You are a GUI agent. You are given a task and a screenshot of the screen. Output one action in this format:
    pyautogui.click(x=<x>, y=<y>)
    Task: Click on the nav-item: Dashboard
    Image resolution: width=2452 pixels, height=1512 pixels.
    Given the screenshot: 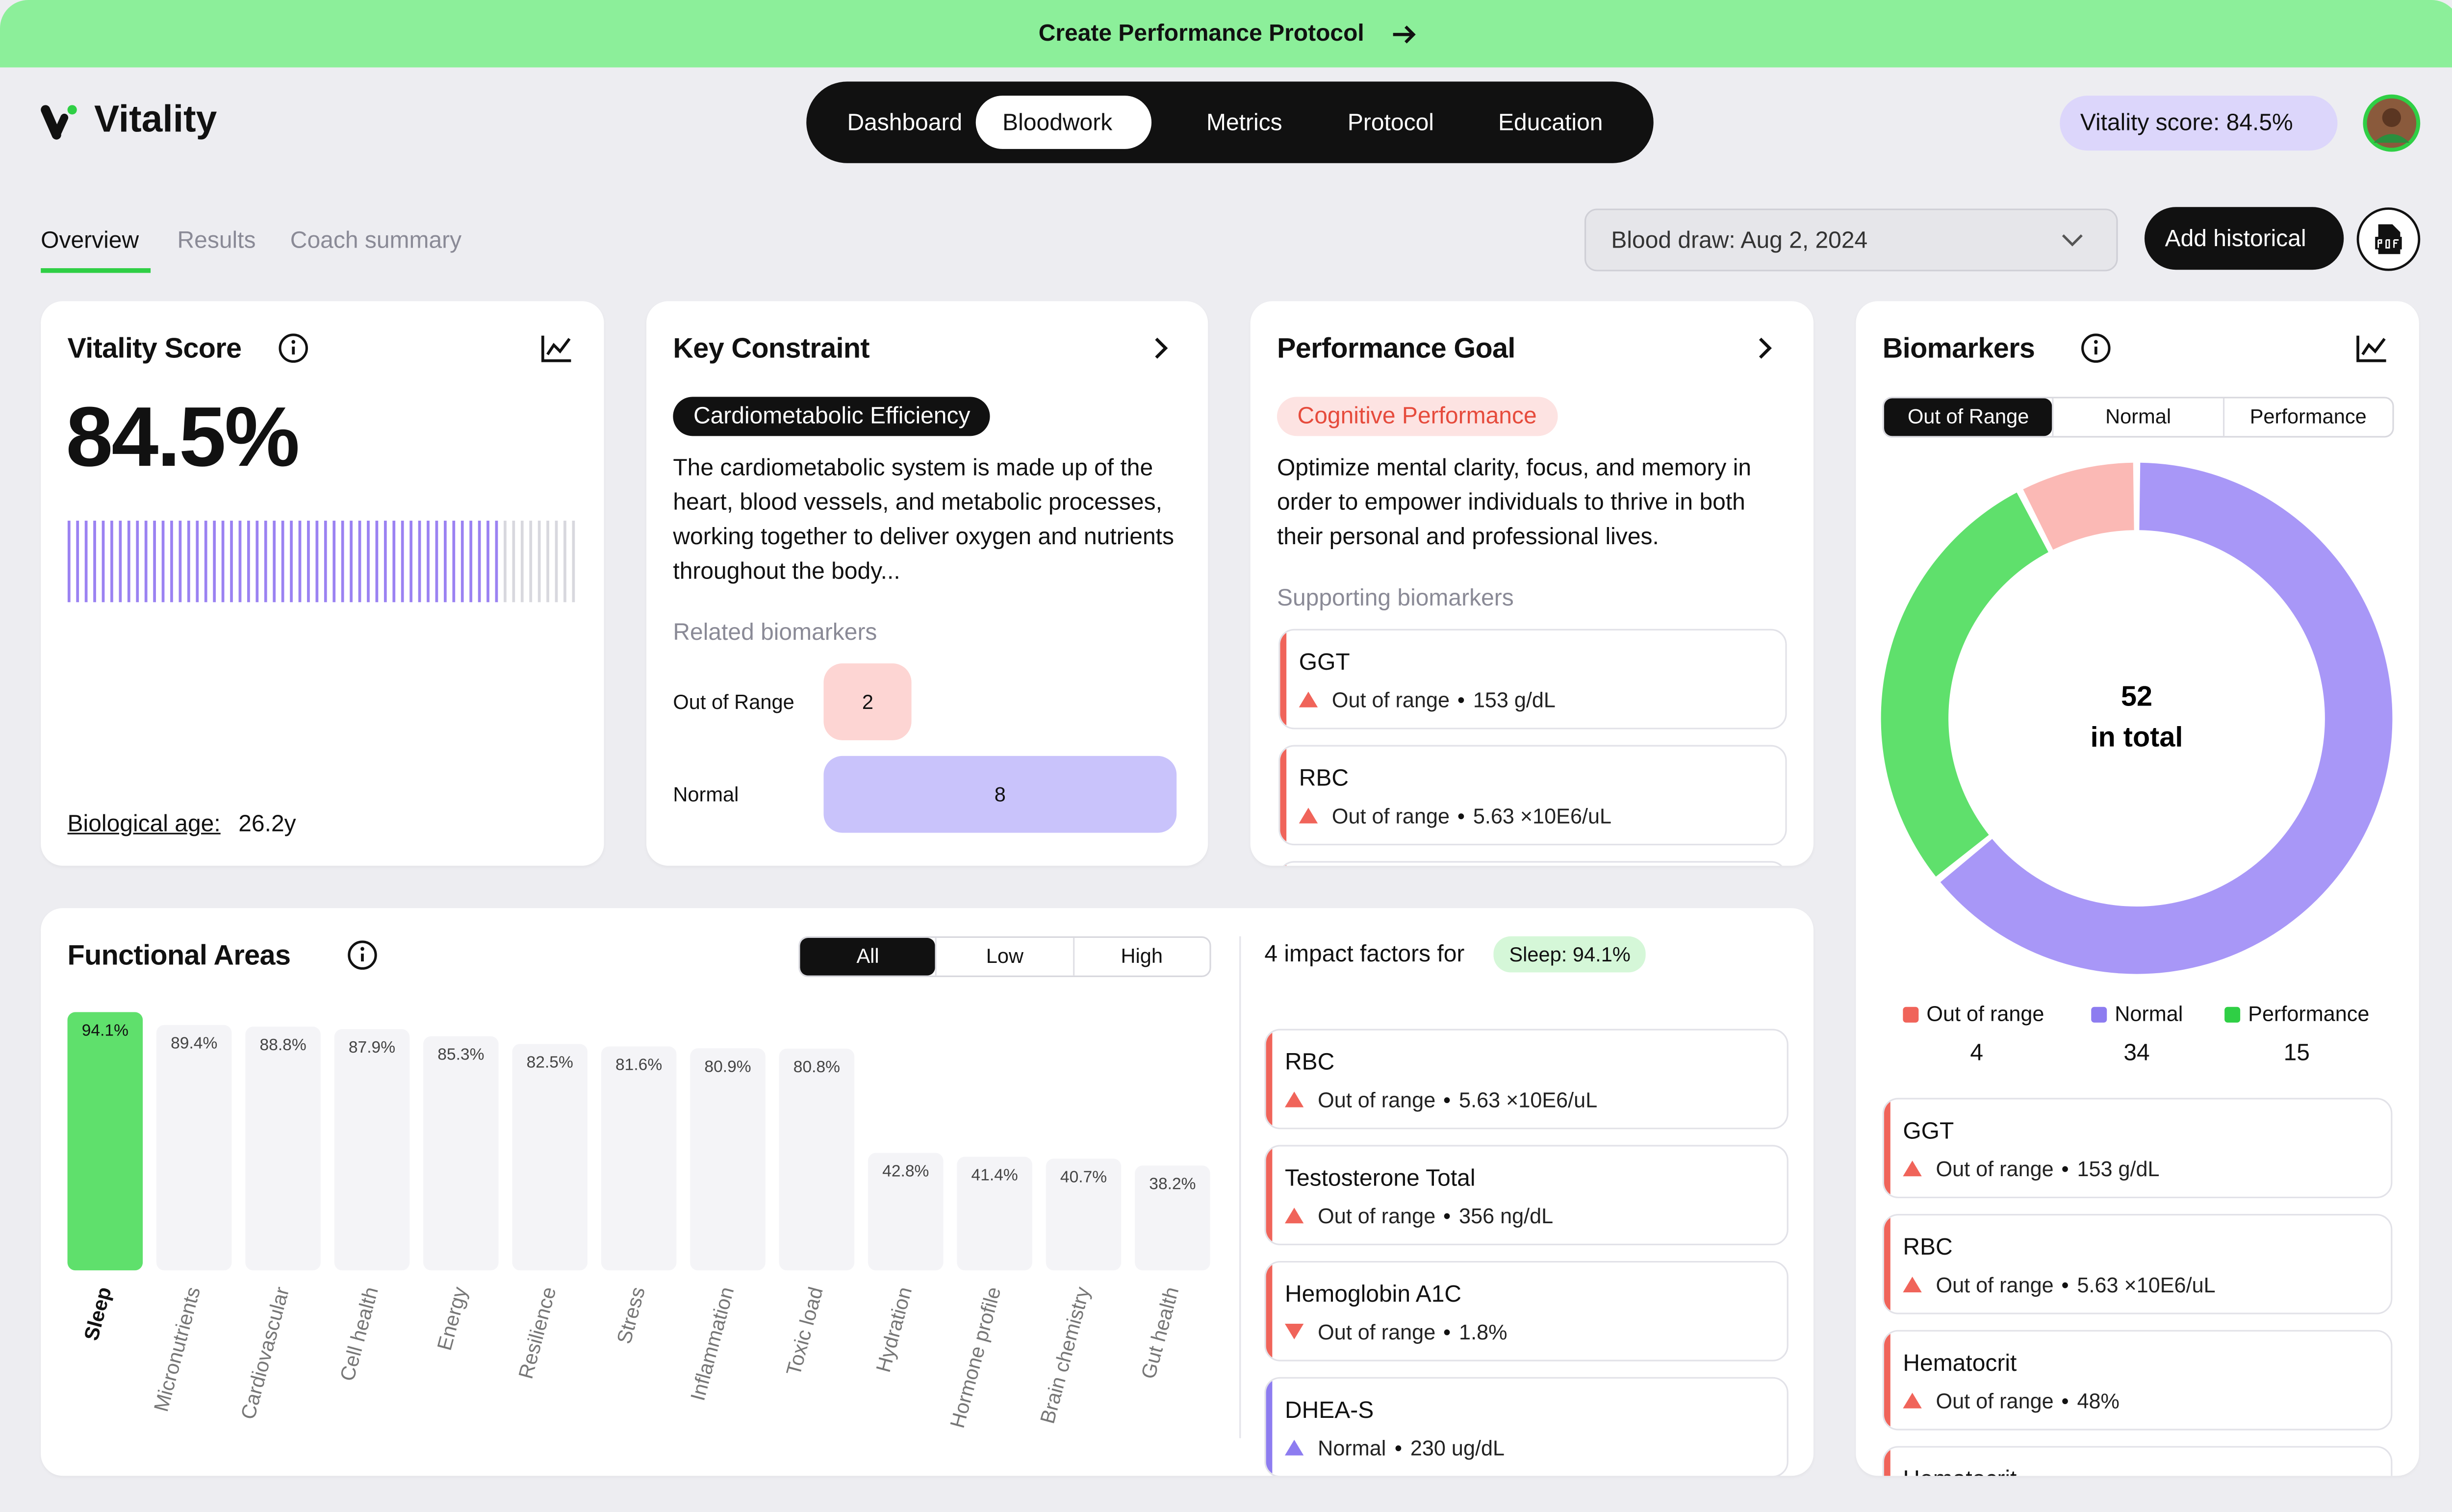 What is the action you would take?
    pyautogui.click(x=905, y=123)
    